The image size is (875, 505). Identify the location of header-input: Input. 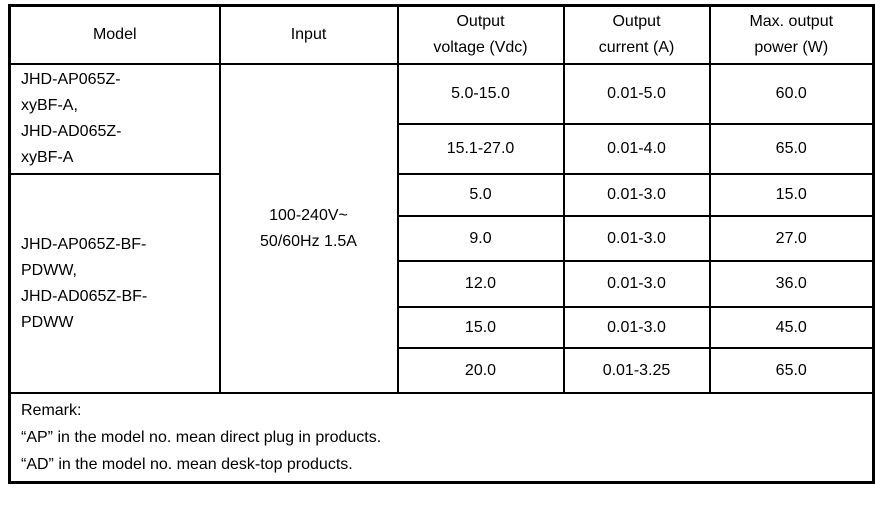
(308, 34).